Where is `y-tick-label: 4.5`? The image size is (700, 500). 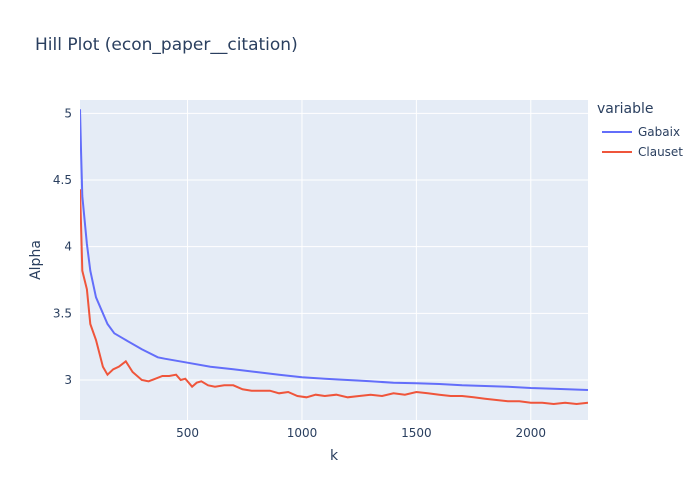 y-tick-label: 4.5 is located at coordinates (62, 180).